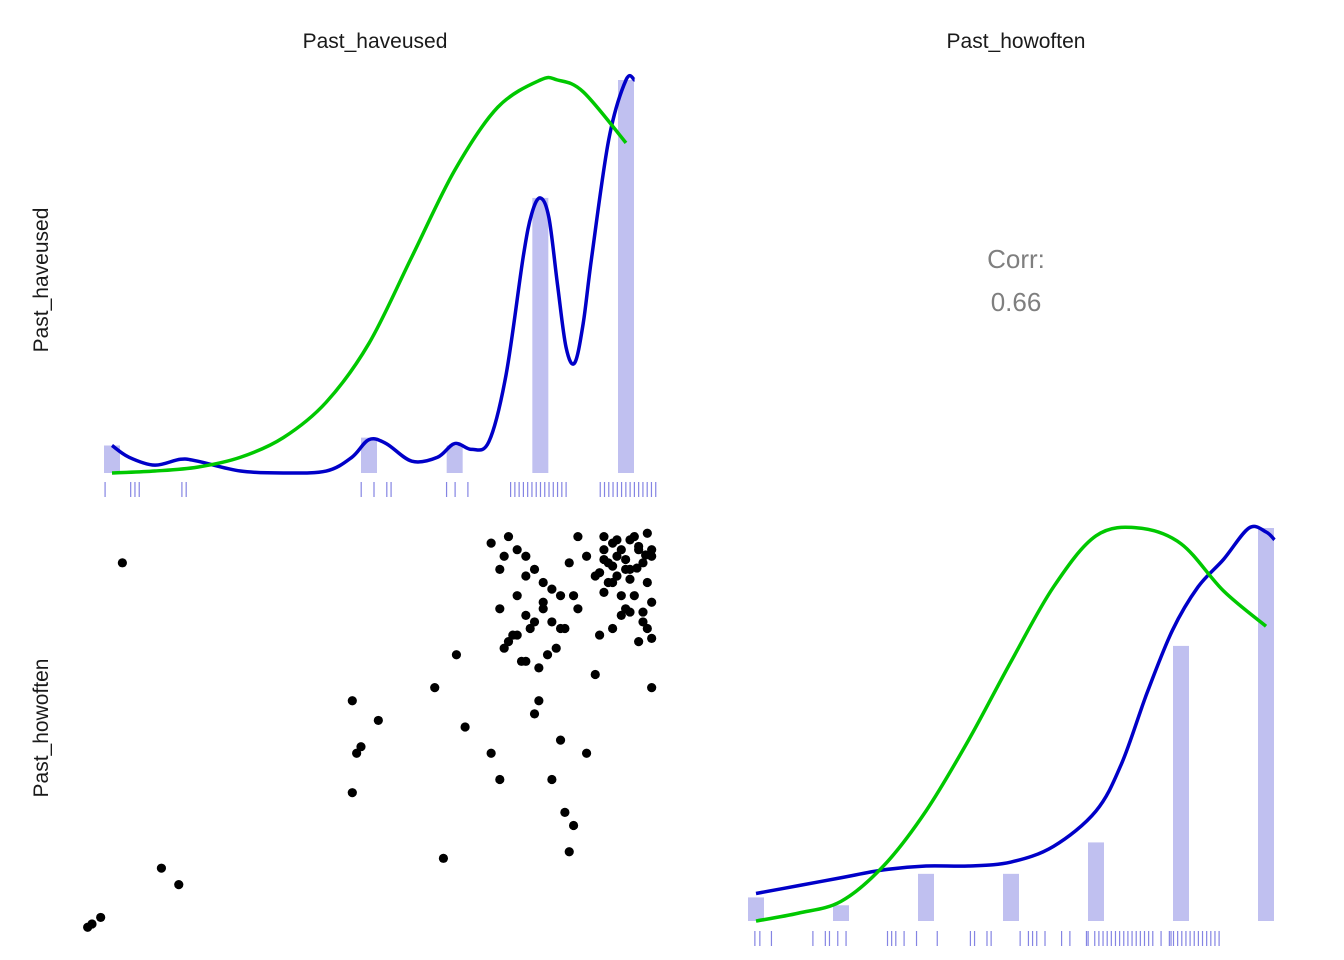  What do you see at coordinates (375, 41) in the screenshot?
I see `column-label-past-haveused: Past_haveused` at bounding box center [375, 41].